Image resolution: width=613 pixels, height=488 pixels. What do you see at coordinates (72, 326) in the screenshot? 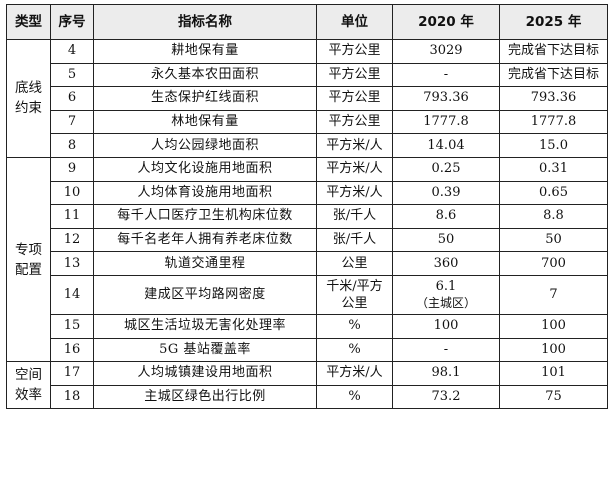
I see `row-no: 15` at bounding box center [72, 326].